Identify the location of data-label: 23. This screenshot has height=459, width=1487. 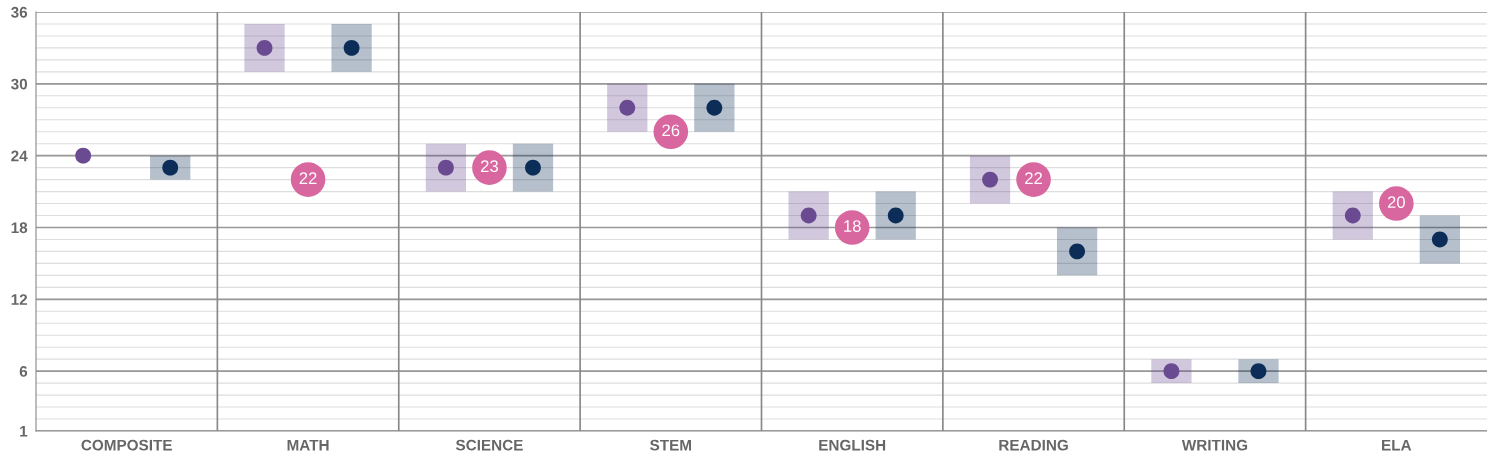
(489, 166).